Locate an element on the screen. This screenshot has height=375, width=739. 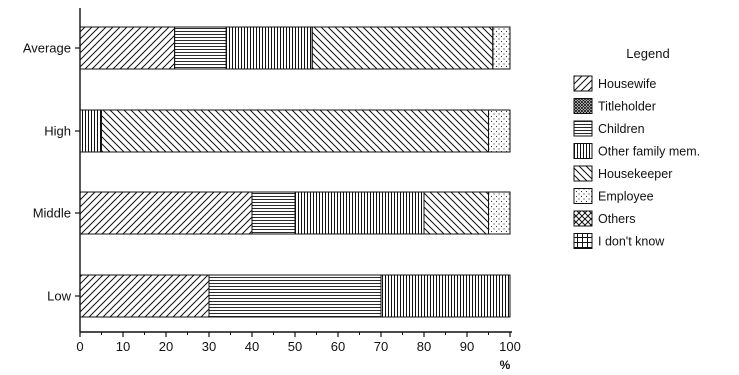
x-tick-label: 30 is located at coordinates (209, 346).